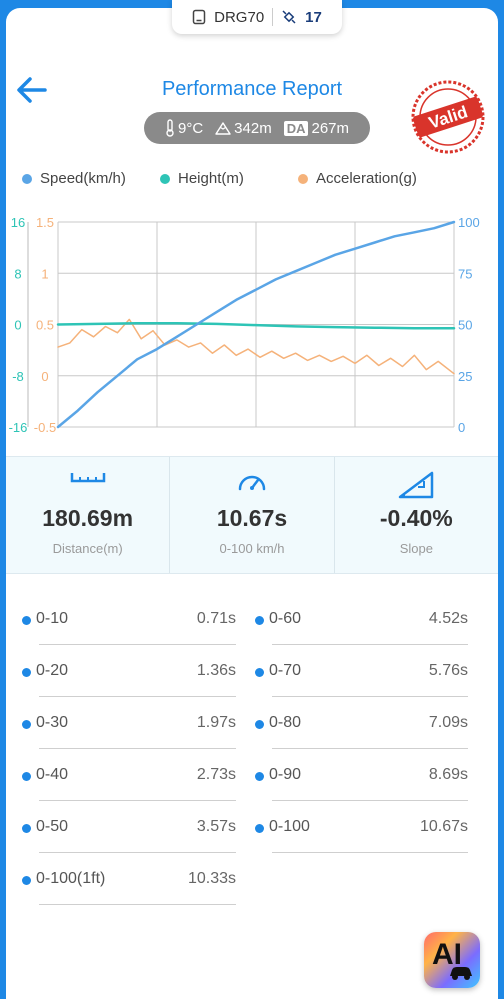 The height and width of the screenshot is (999, 504). I want to click on acceleration-line, so click(256, 346).